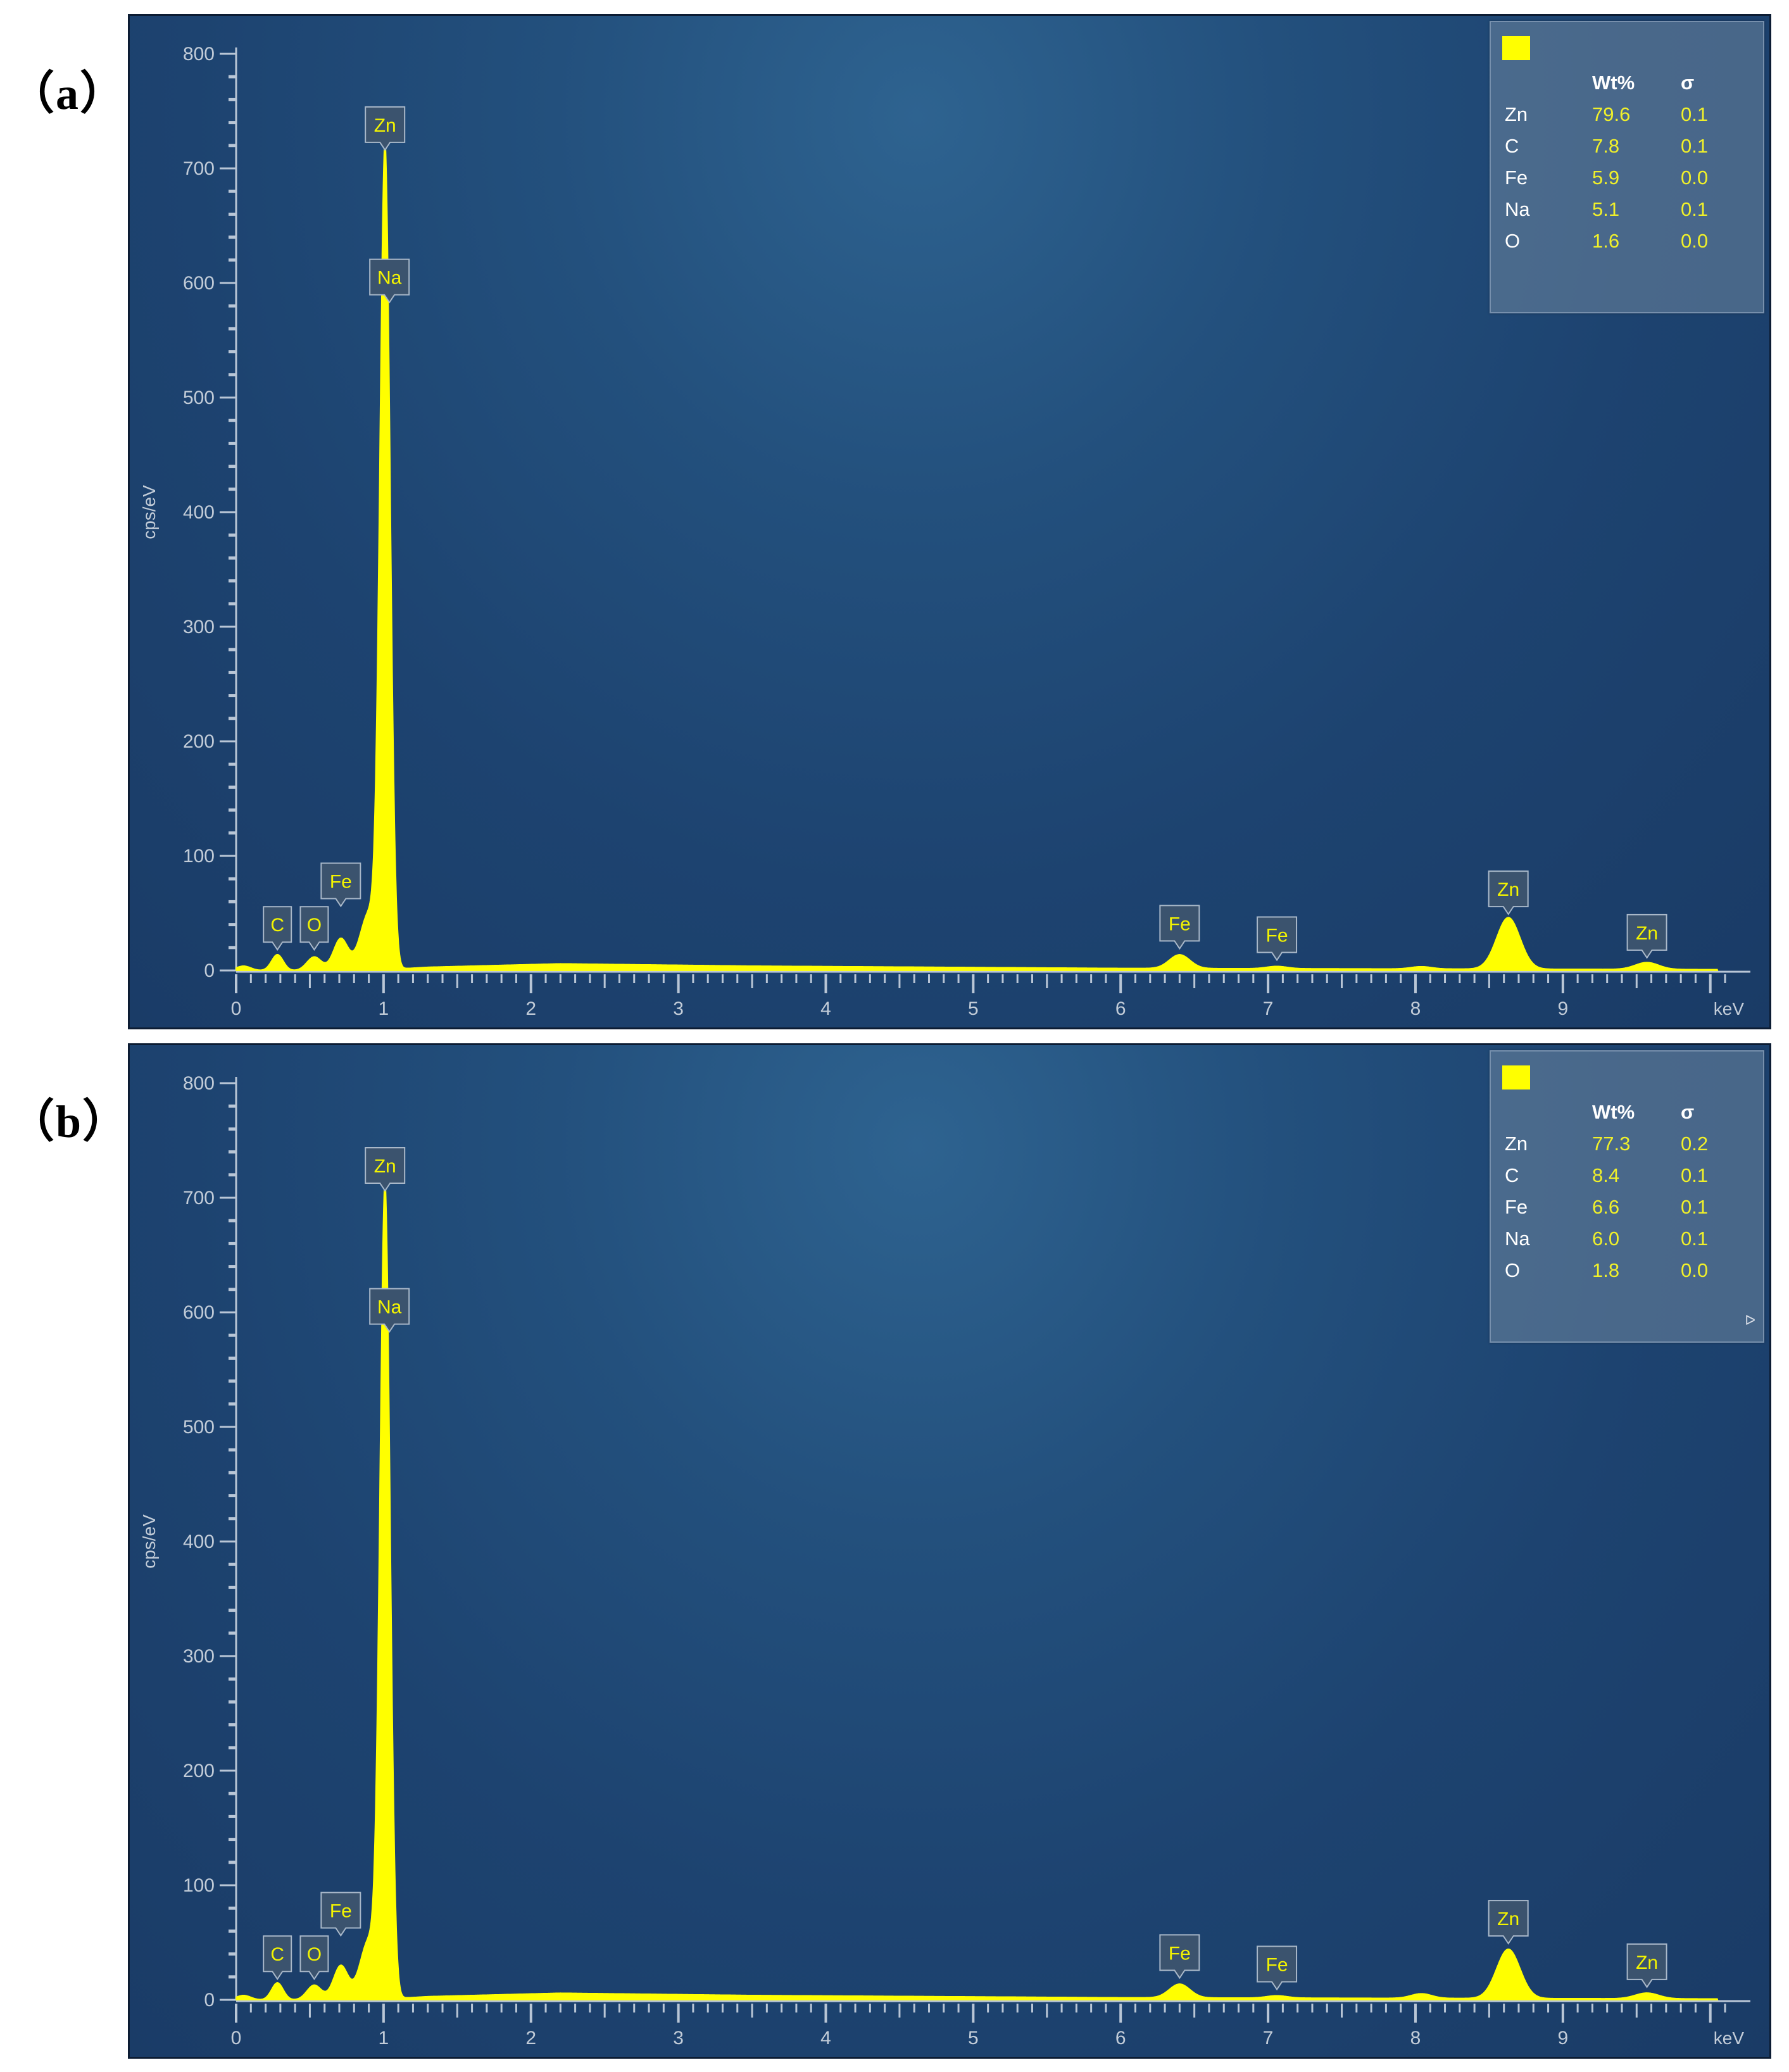  I want to click on peak-label-text: Na, so click(390, 1308).